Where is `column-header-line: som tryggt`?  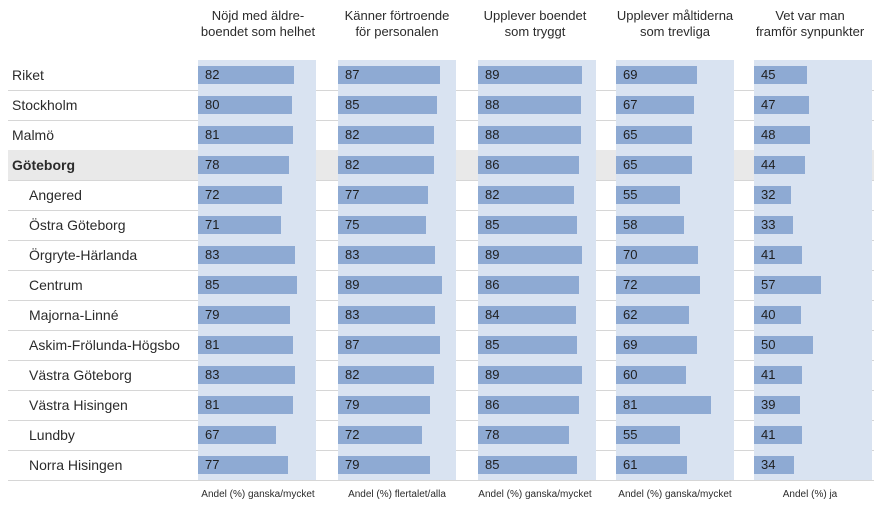 column-header-line: som tryggt is located at coordinates (535, 31).